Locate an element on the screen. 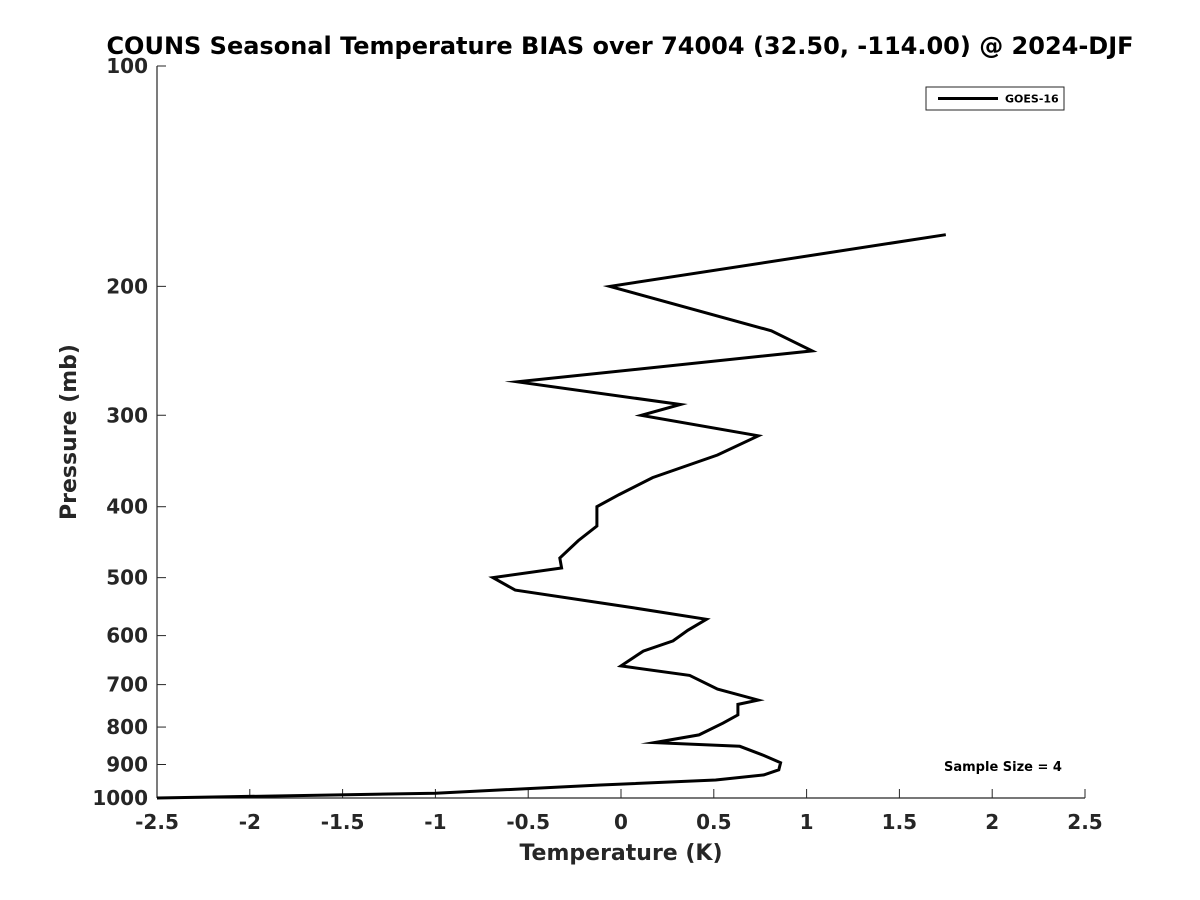 The height and width of the screenshot is (900, 1200). legend: GOES-16 is located at coordinates (995, 98).